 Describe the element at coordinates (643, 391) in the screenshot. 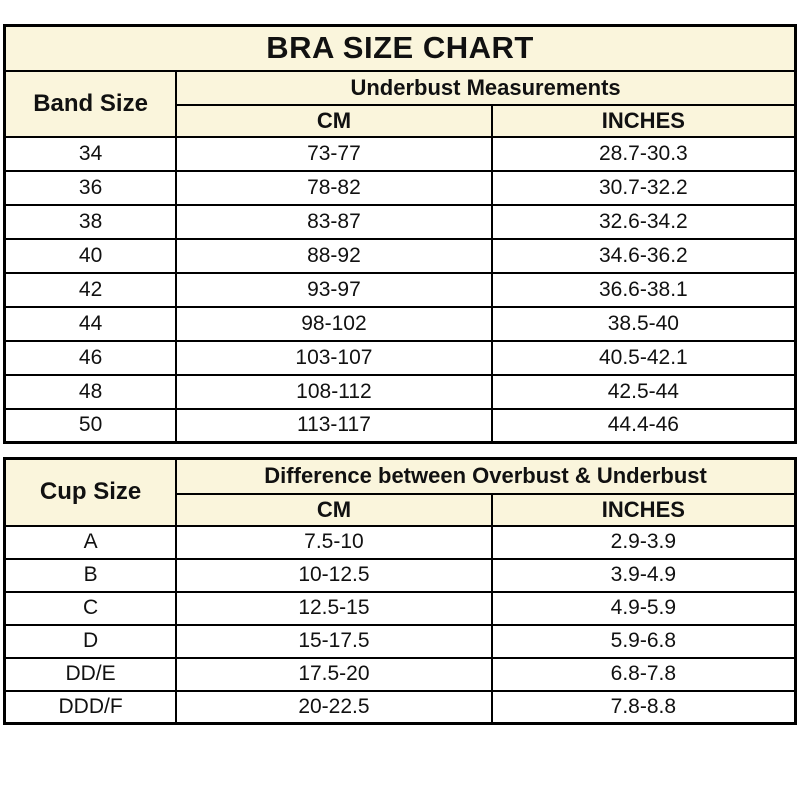

I see `band-inches-range: 42.5-44` at that location.